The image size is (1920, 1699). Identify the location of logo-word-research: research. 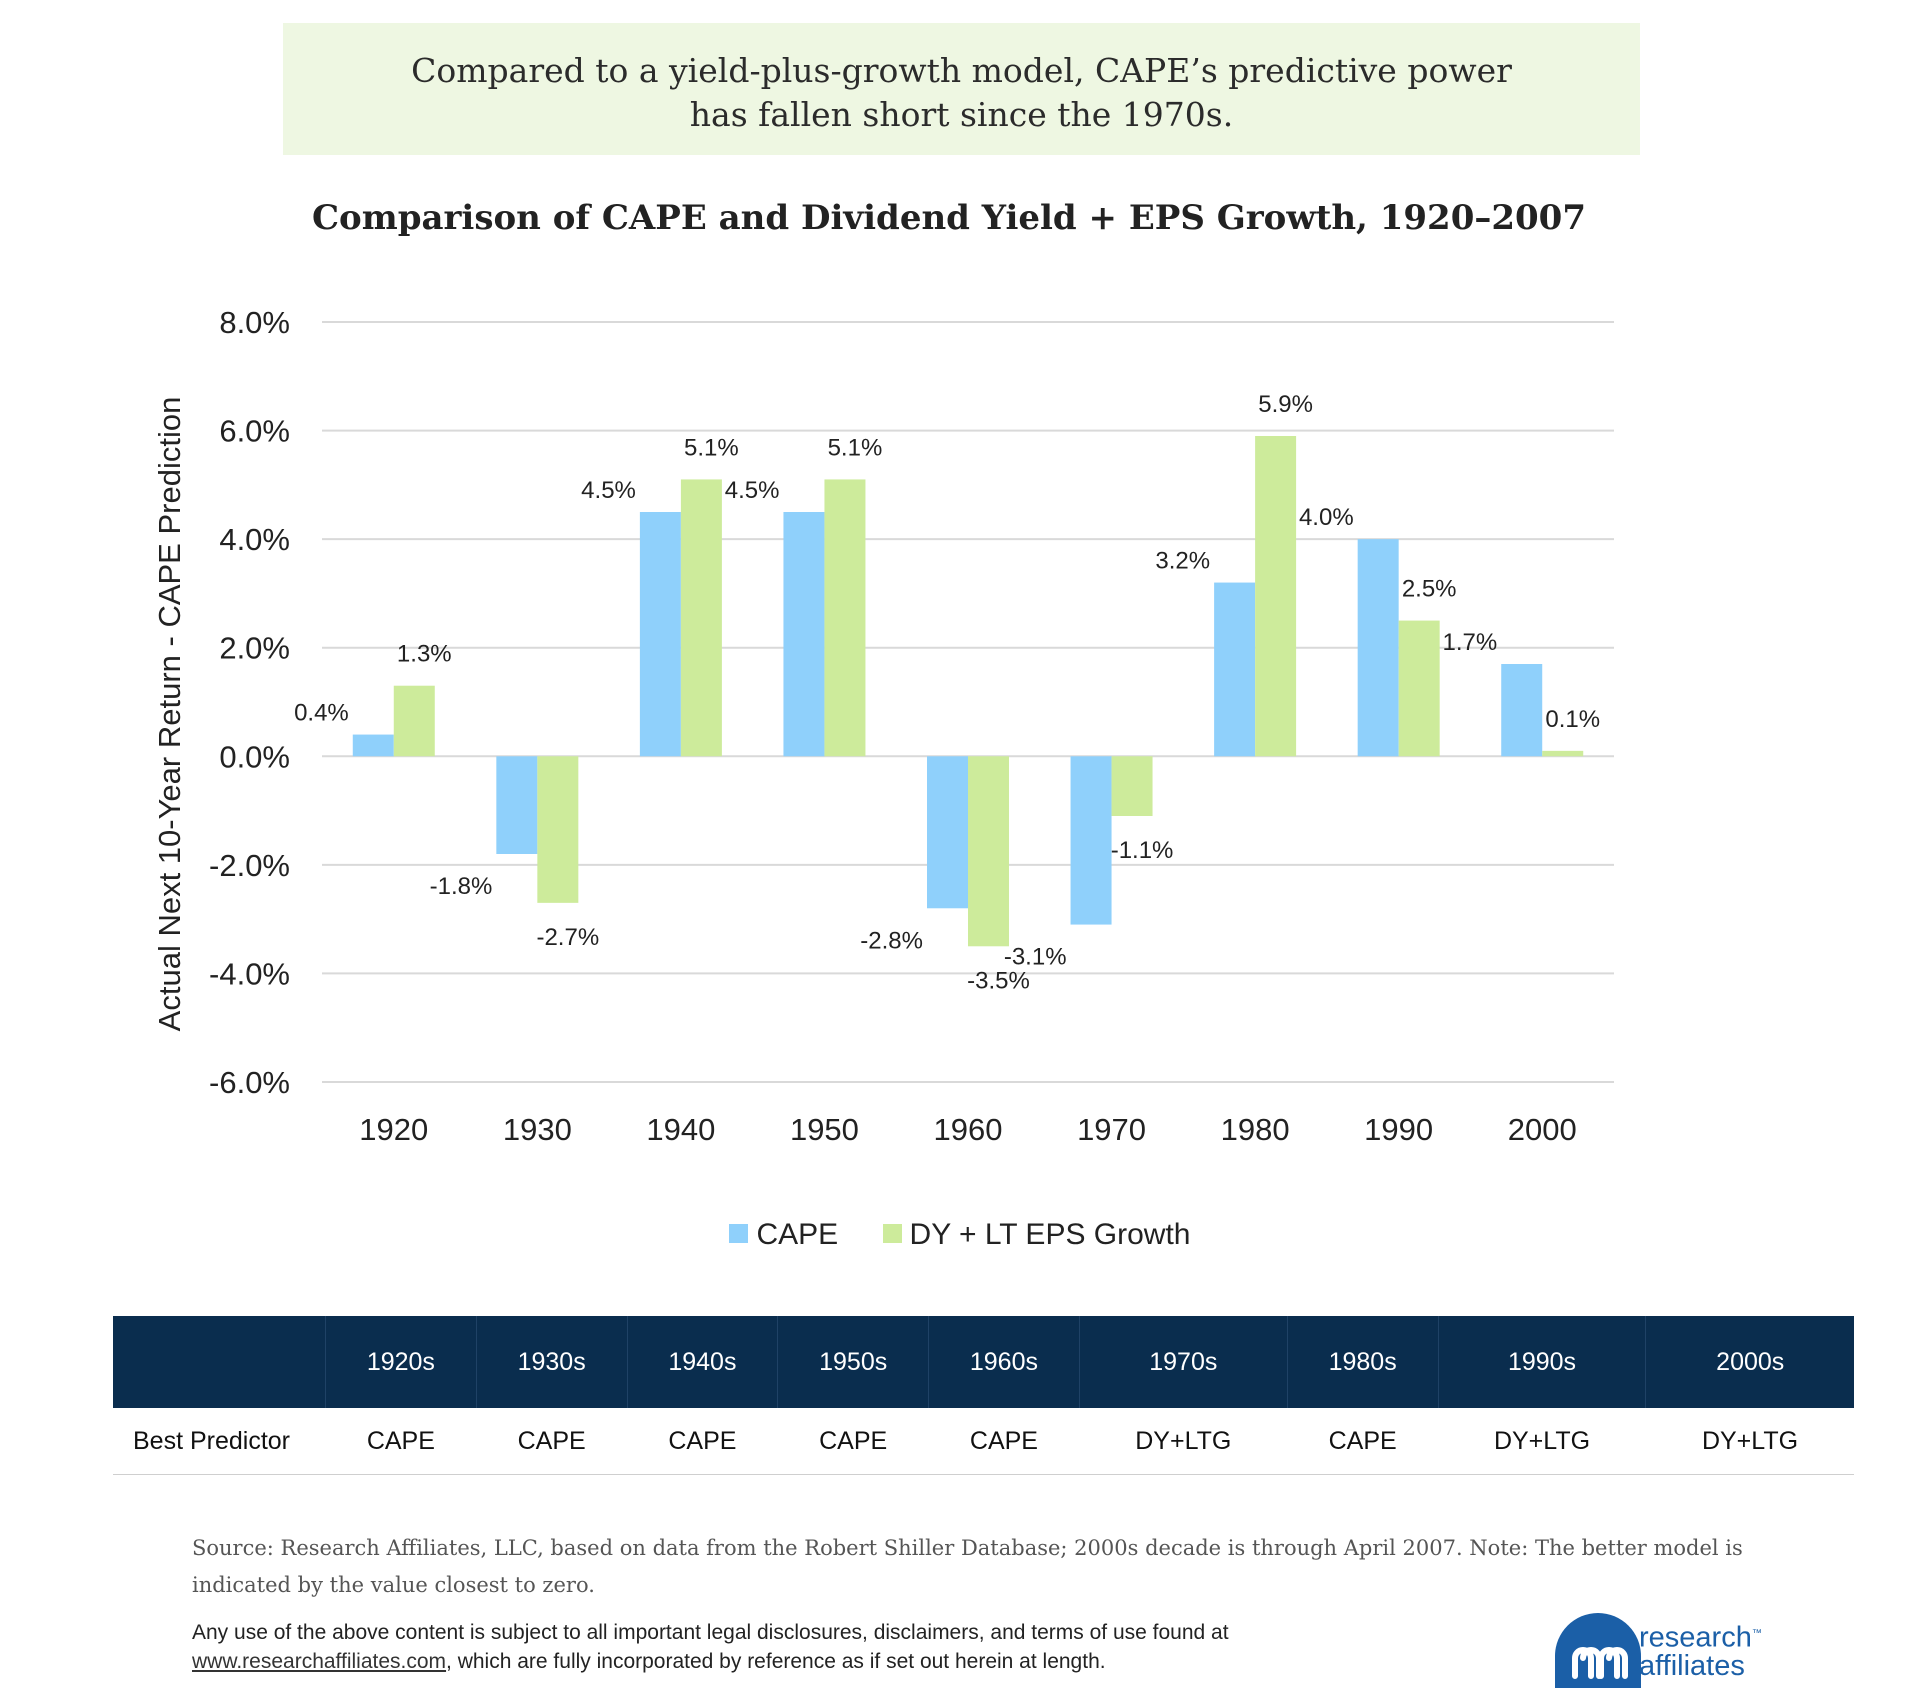
(1695, 1637).